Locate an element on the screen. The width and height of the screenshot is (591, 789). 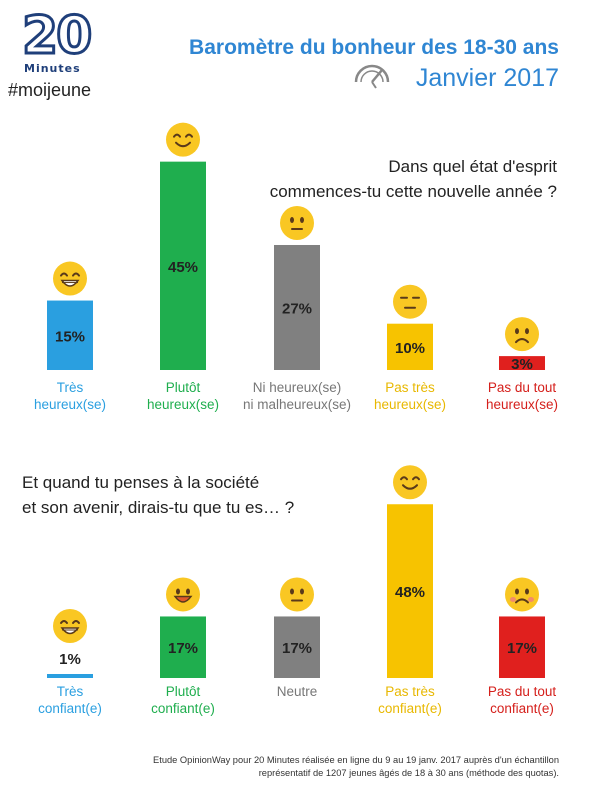
chart2-category-label-1-line-2: confiant(e) is located at coordinates (70, 708).